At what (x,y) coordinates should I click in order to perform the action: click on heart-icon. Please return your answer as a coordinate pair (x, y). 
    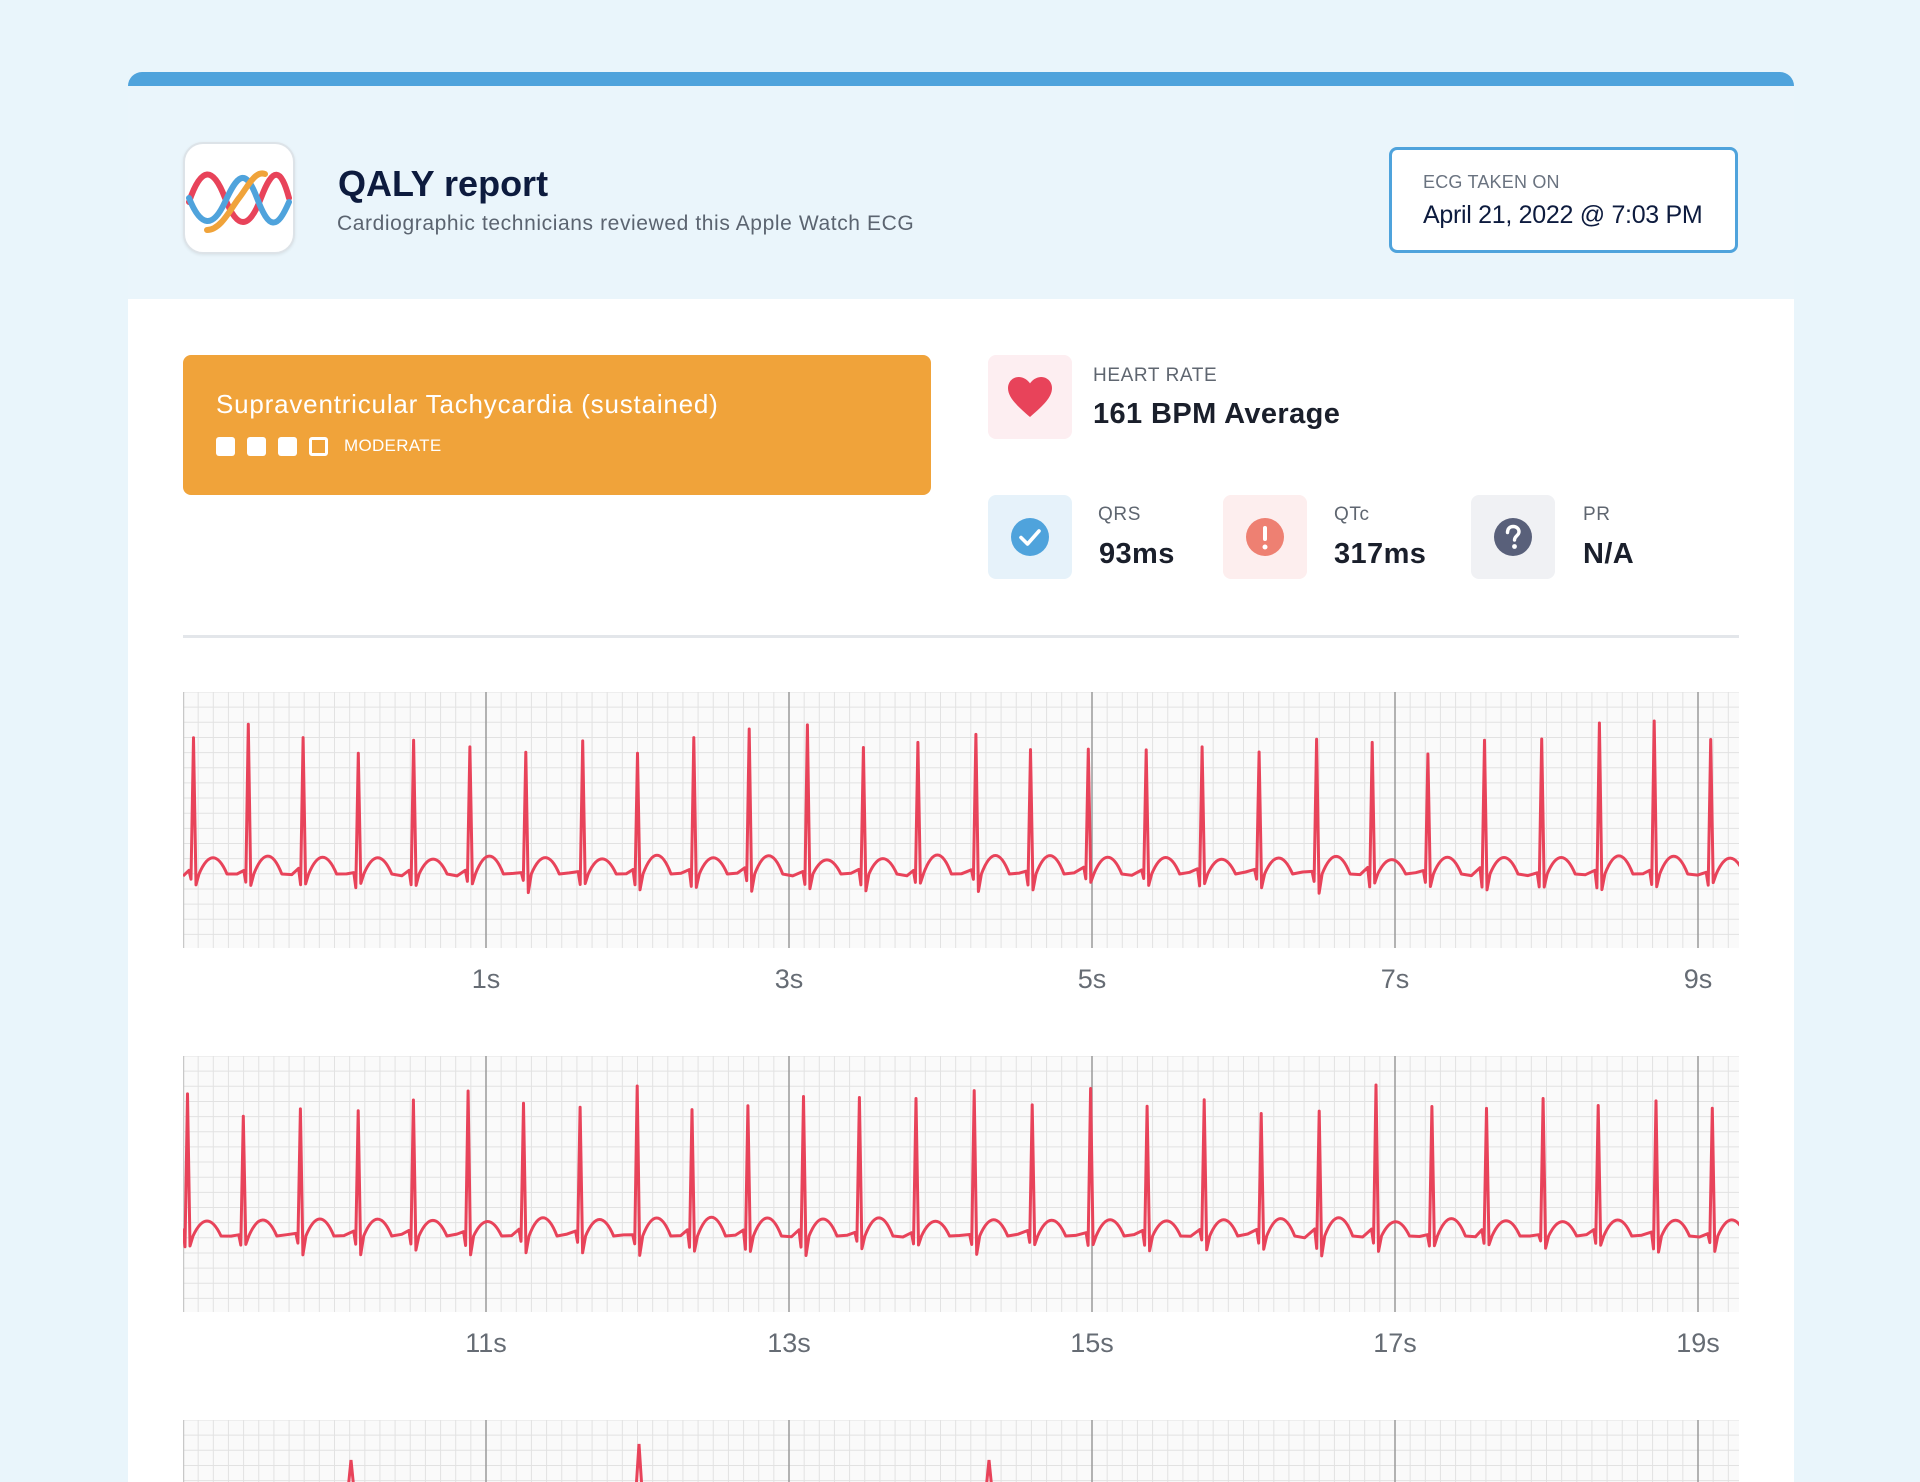
    Looking at the image, I should click on (1030, 397).